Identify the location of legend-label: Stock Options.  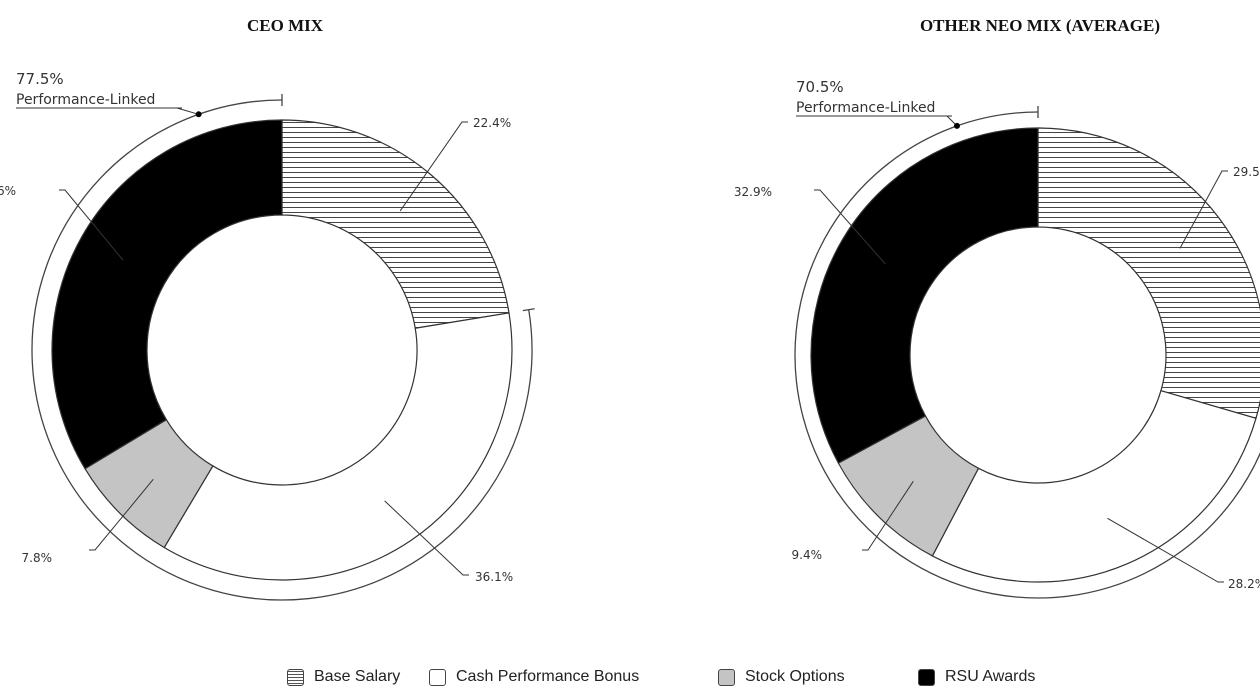
(795, 676).